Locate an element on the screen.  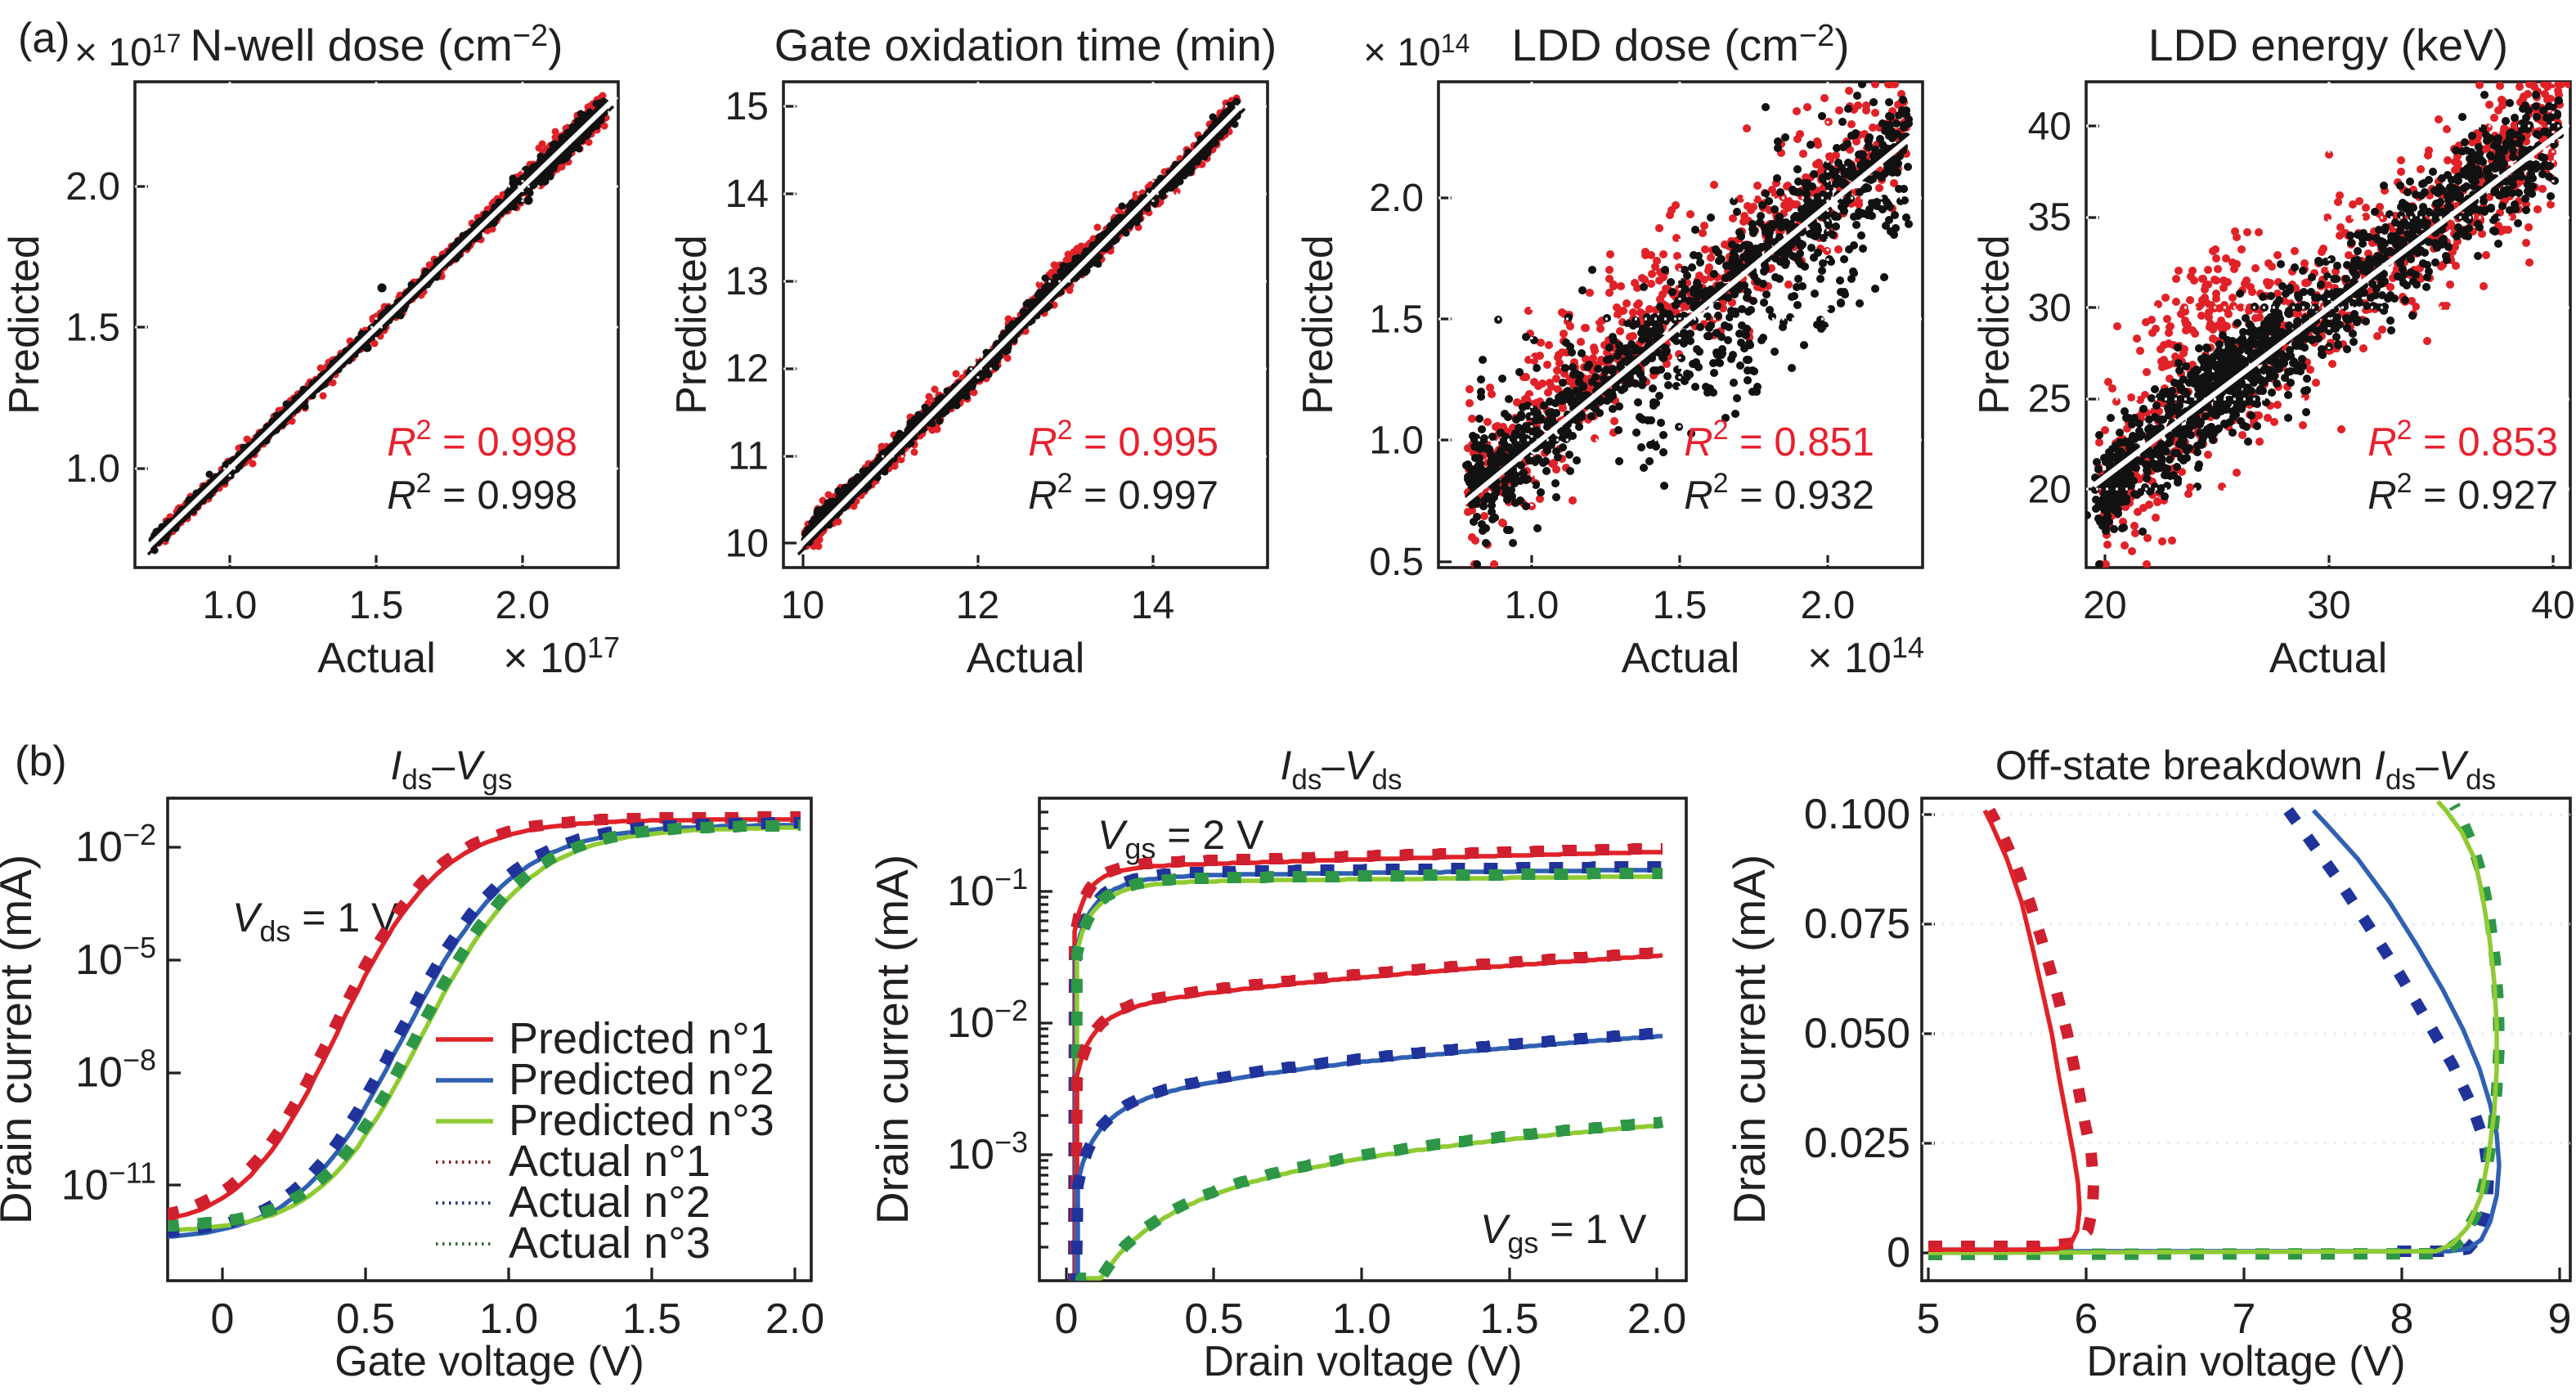
svg-text: 7 is located at coordinates (2244, 1319).